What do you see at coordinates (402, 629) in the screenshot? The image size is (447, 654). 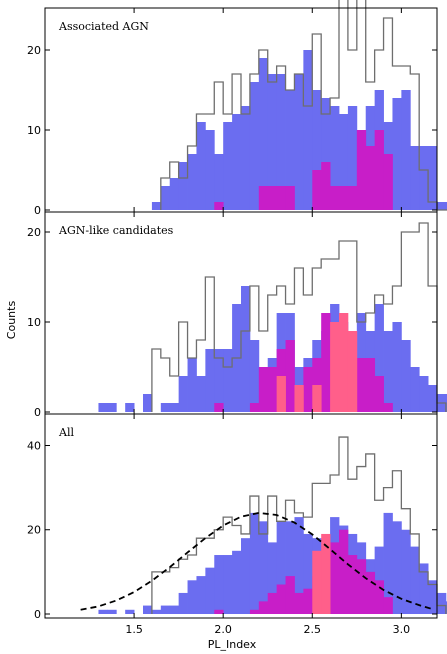 I see `x-tick-label: 3.0` at bounding box center [402, 629].